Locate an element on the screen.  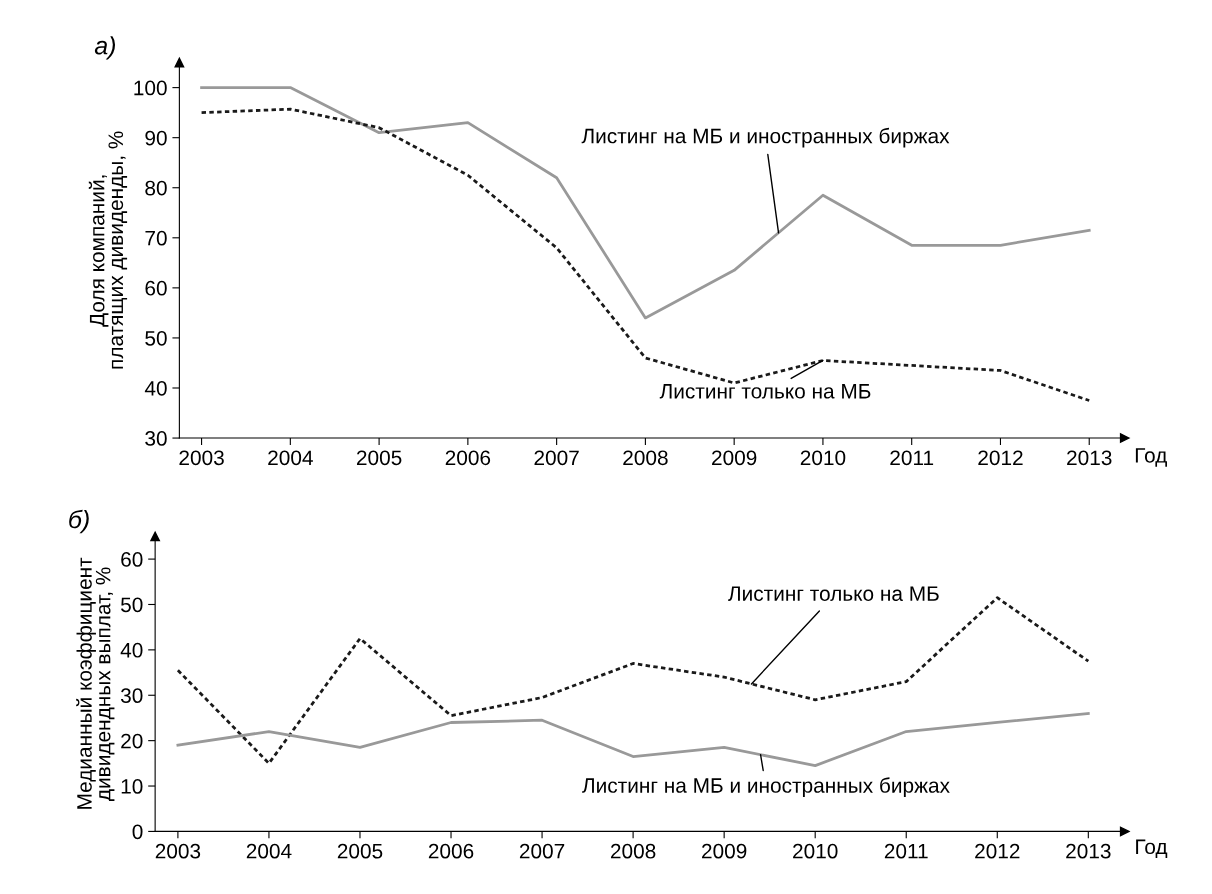
chart-title: а) is located at coordinates (105, 48).